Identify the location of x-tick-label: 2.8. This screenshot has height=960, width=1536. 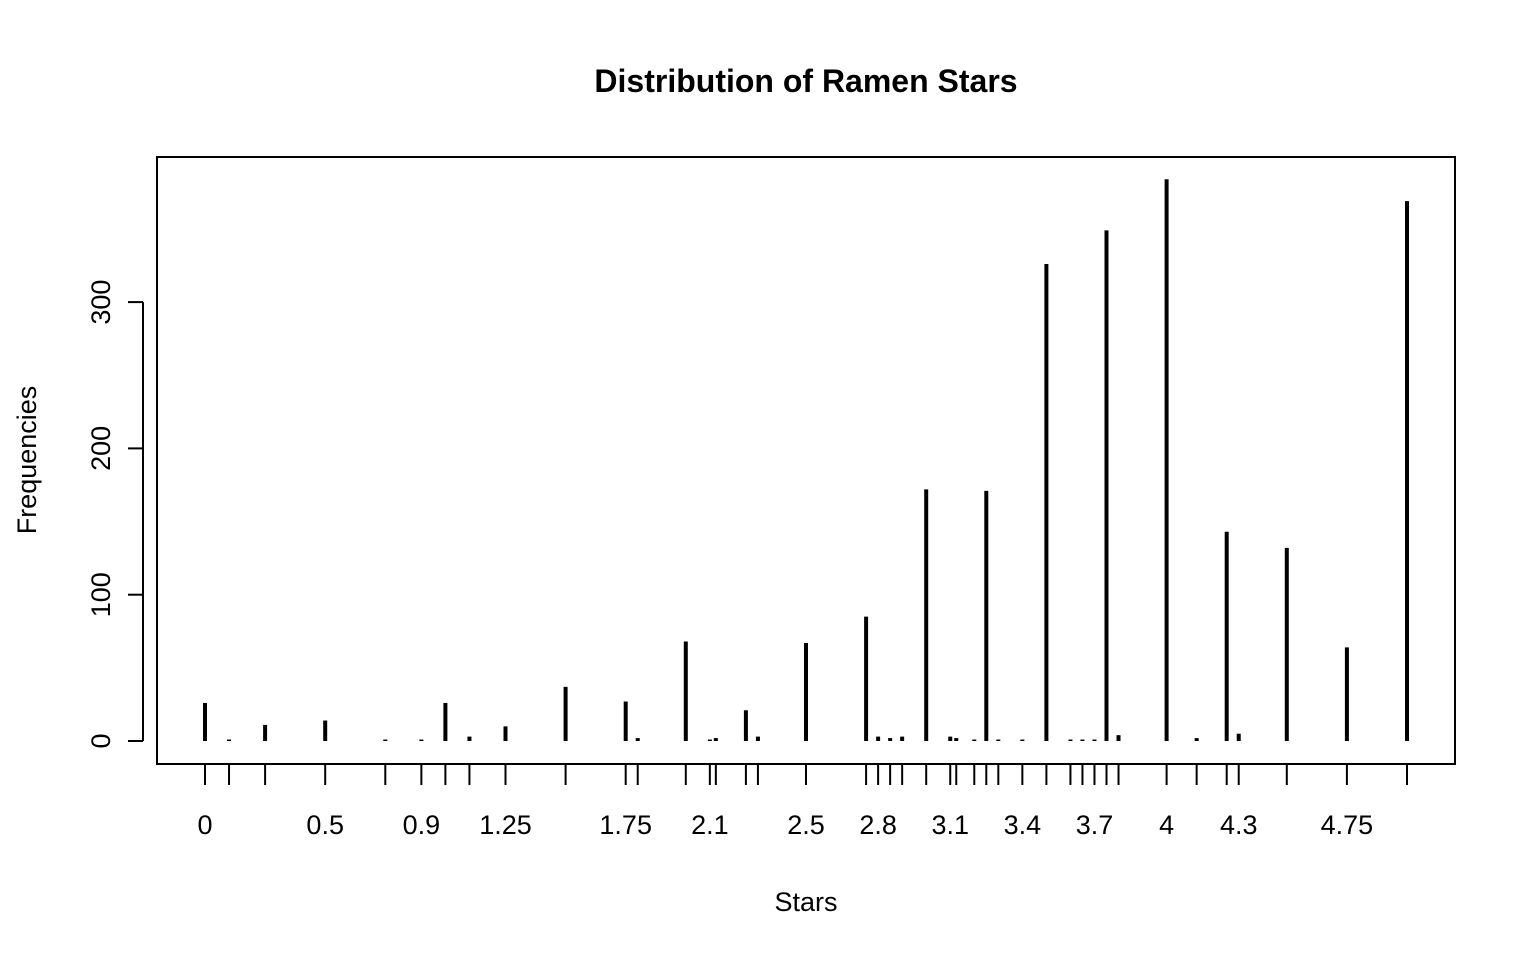
(878, 825).